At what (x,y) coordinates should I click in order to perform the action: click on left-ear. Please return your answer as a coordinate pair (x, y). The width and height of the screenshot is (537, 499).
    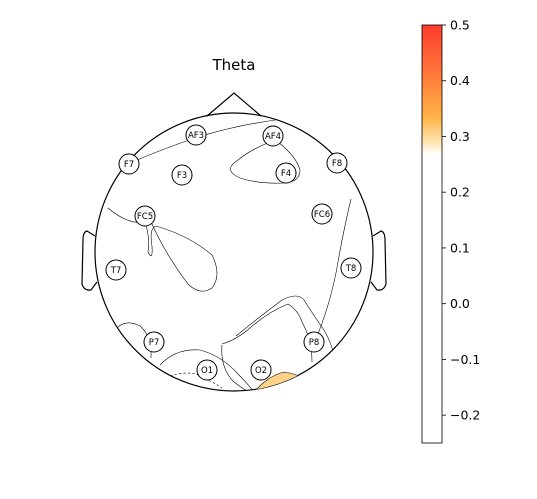
    Looking at the image, I should click on (89, 260).